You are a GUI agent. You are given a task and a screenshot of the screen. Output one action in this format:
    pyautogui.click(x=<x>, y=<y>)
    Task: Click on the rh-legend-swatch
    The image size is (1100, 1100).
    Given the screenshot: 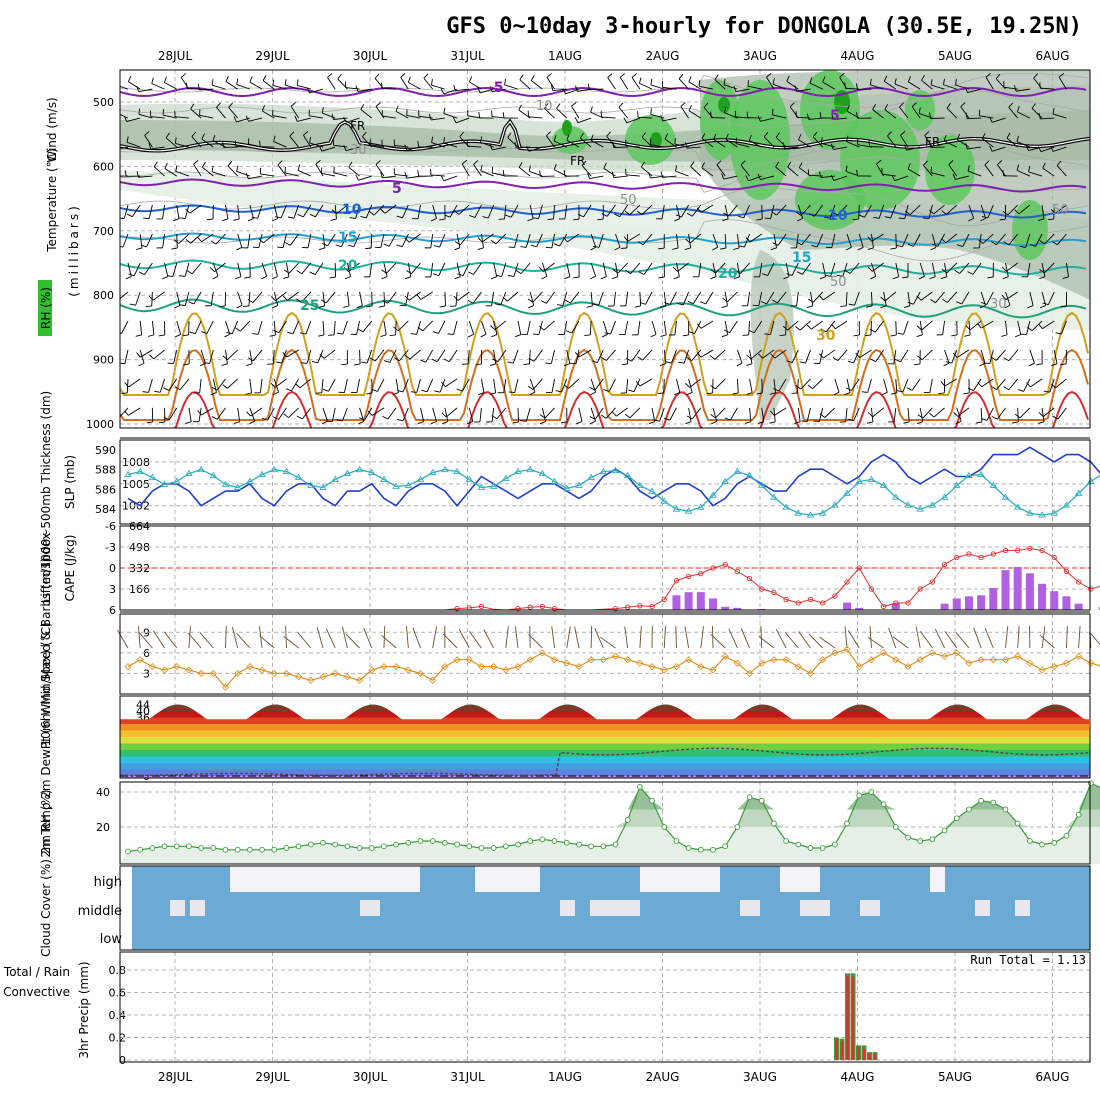 What is the action you would take?
    pyautogui.click(x=45, y=308)
    